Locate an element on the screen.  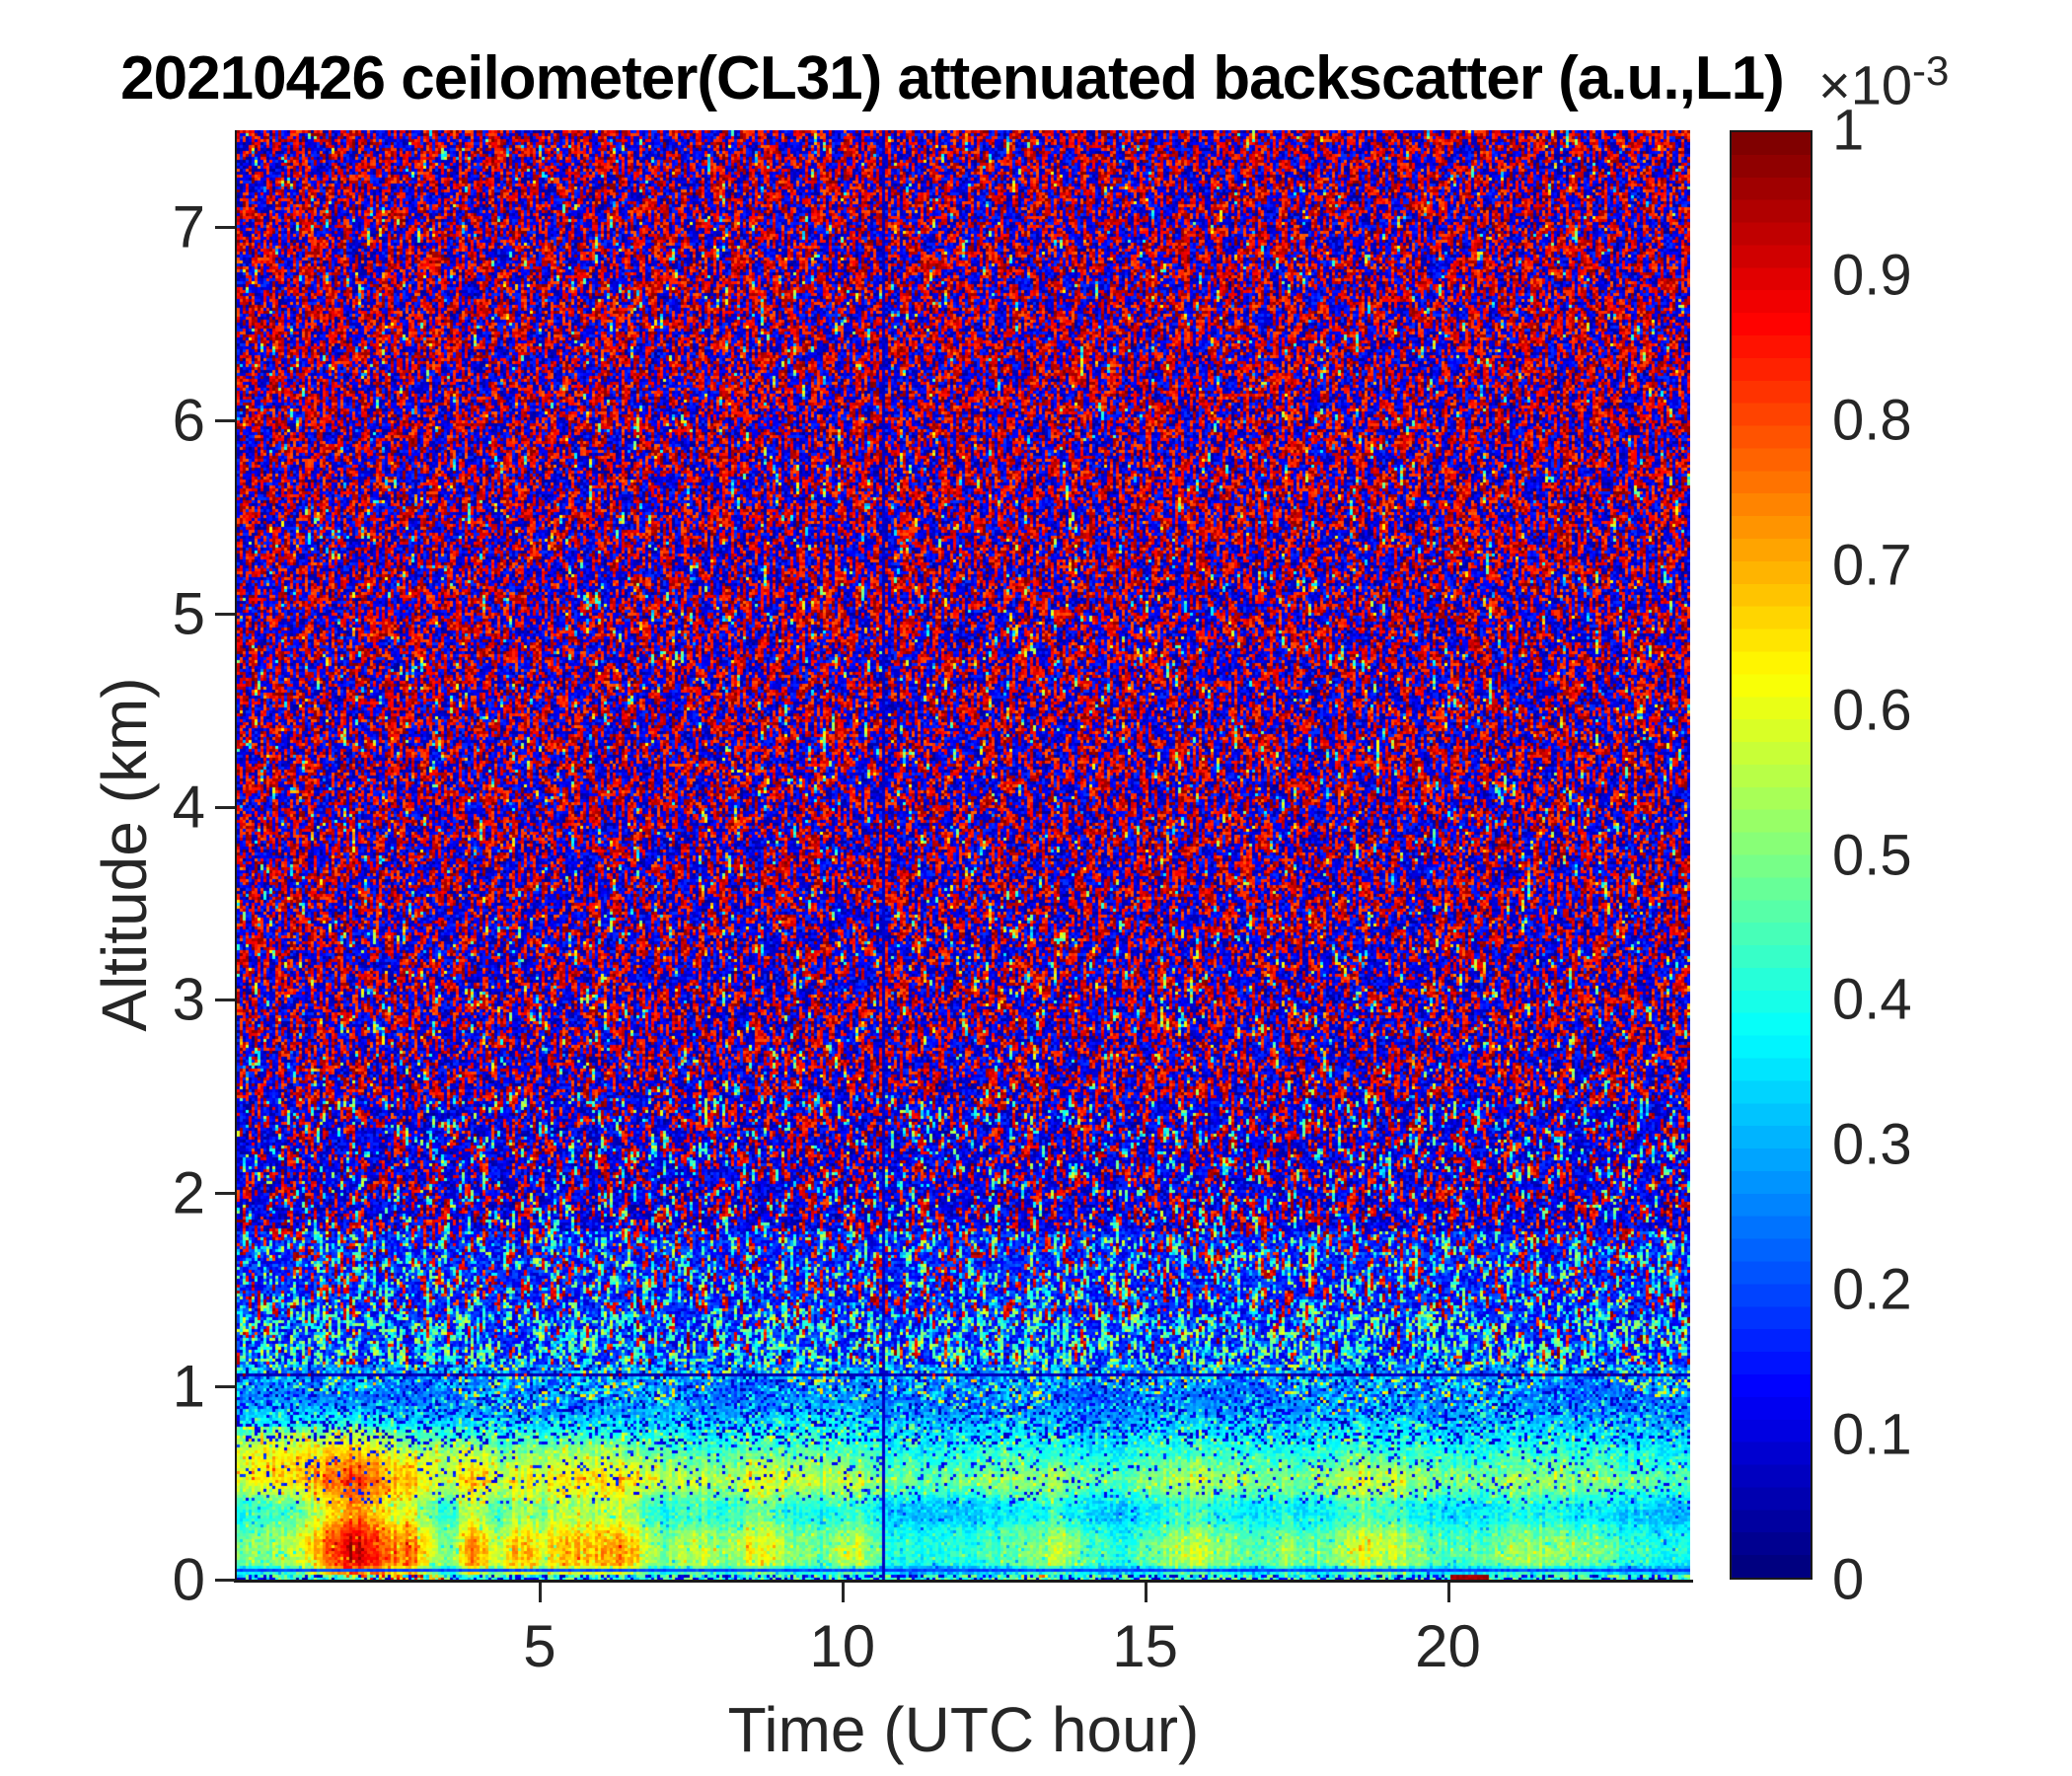
colorbar-tick-label: 0.5 is located at coordinates (1872, 855).